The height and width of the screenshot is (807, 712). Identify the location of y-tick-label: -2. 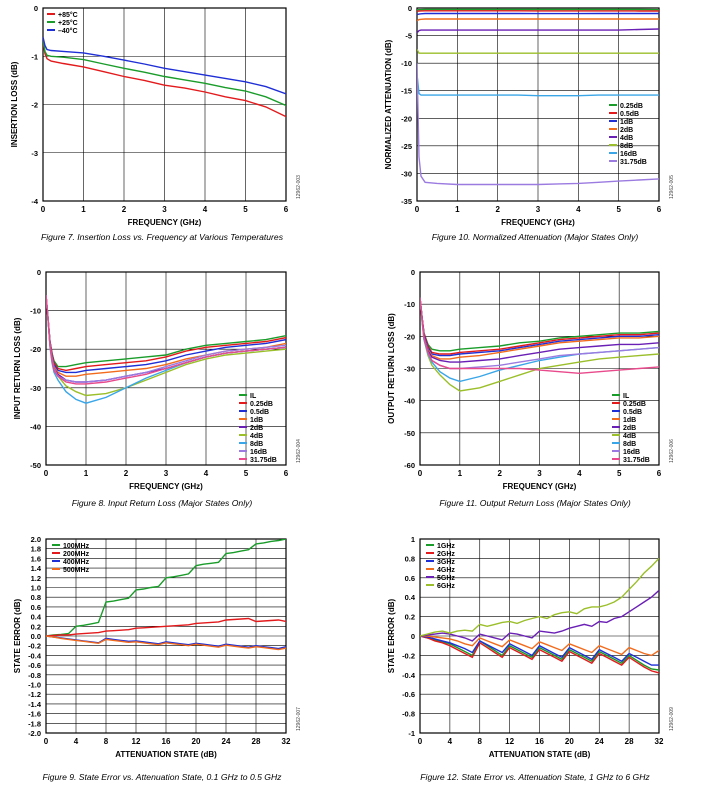
(34, 105).